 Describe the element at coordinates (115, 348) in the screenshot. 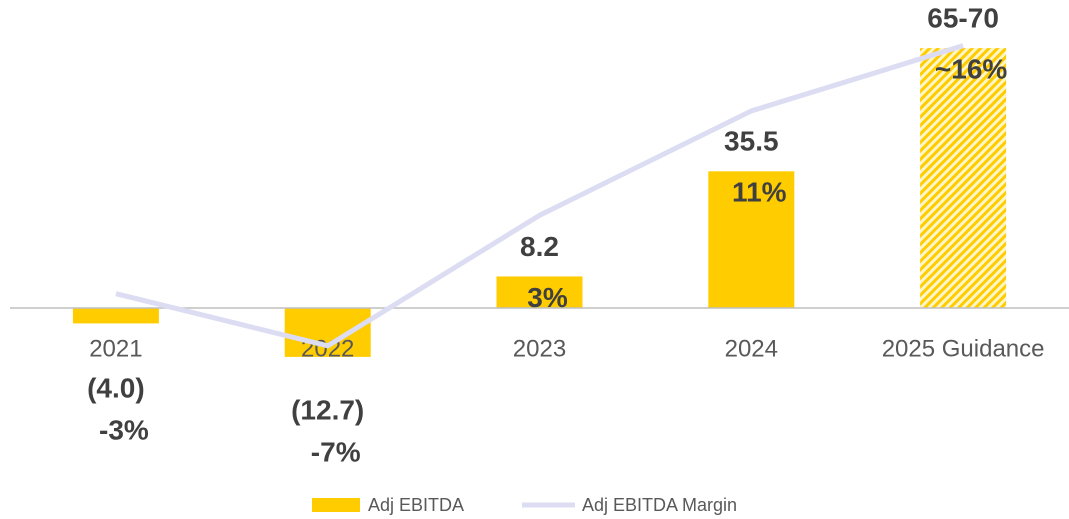

I see `x-tick-label: 2021` at that location.